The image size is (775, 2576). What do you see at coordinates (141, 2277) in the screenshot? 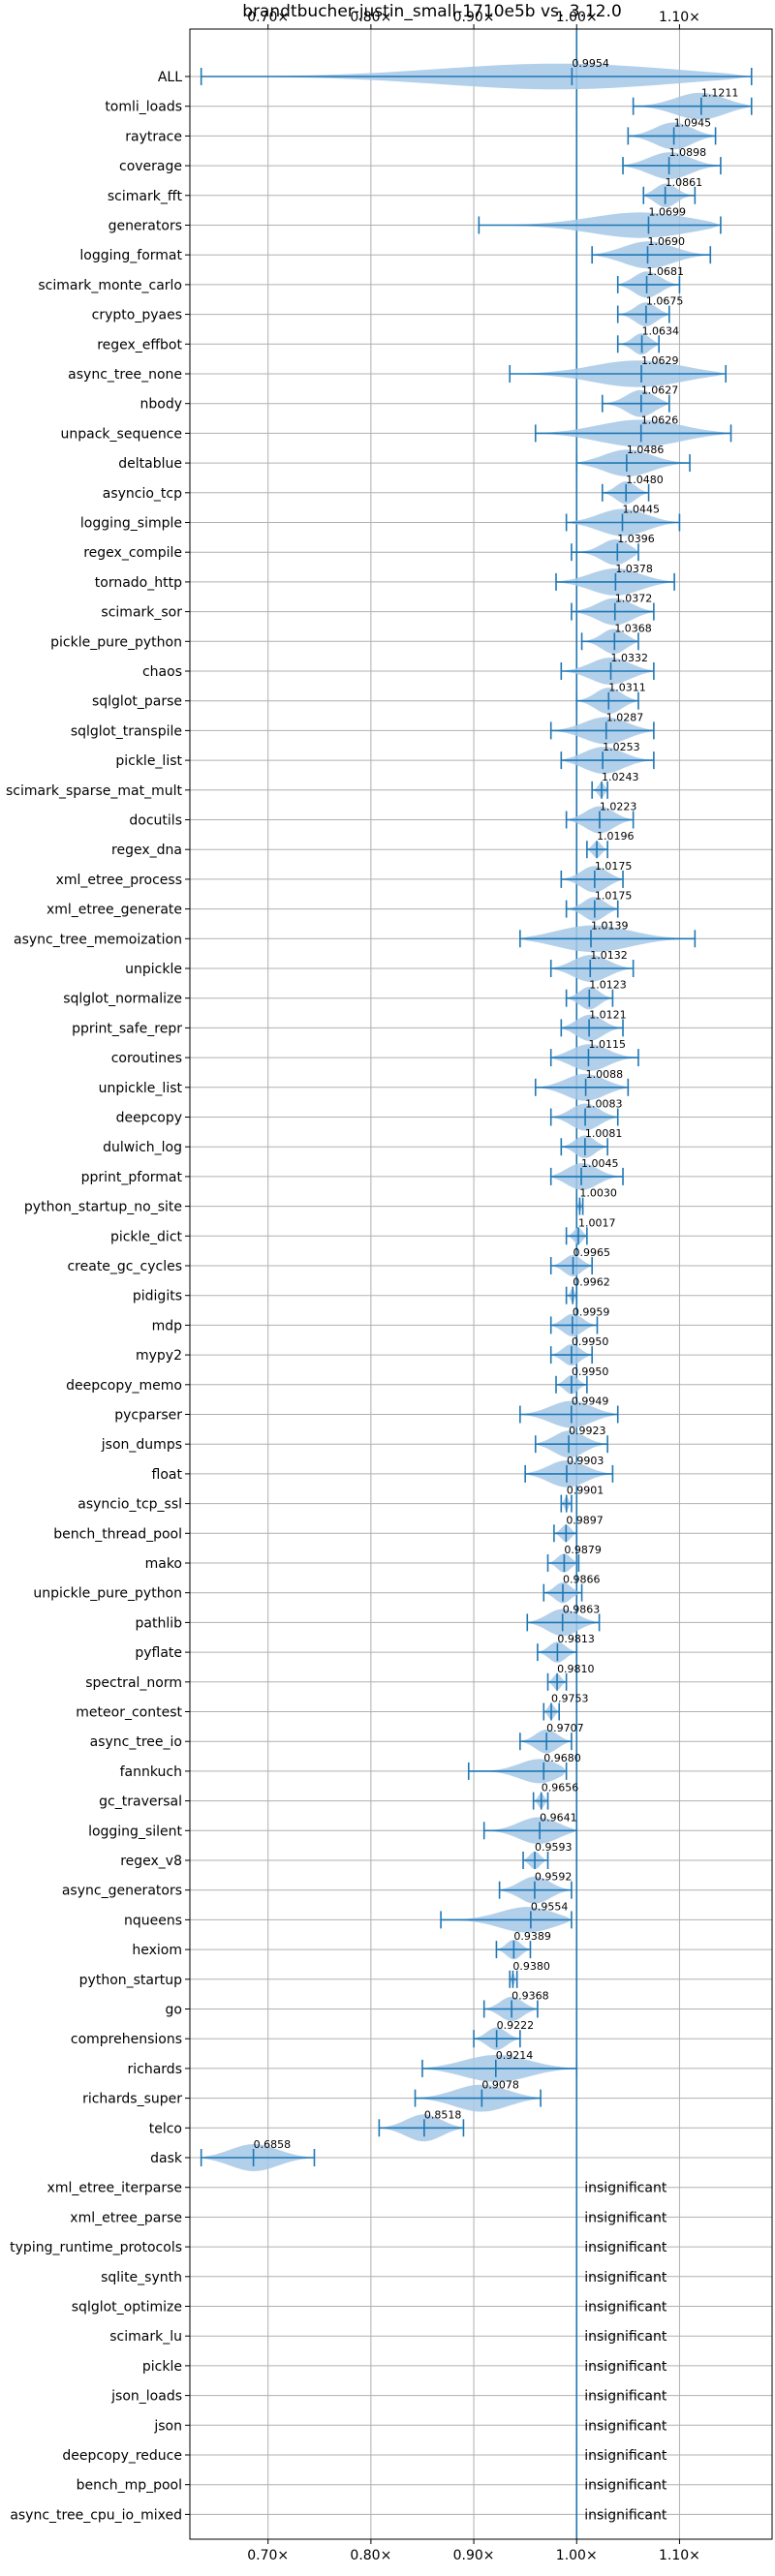
I see `category-label: sqlite_synth` at bounding box center [141, 2277].